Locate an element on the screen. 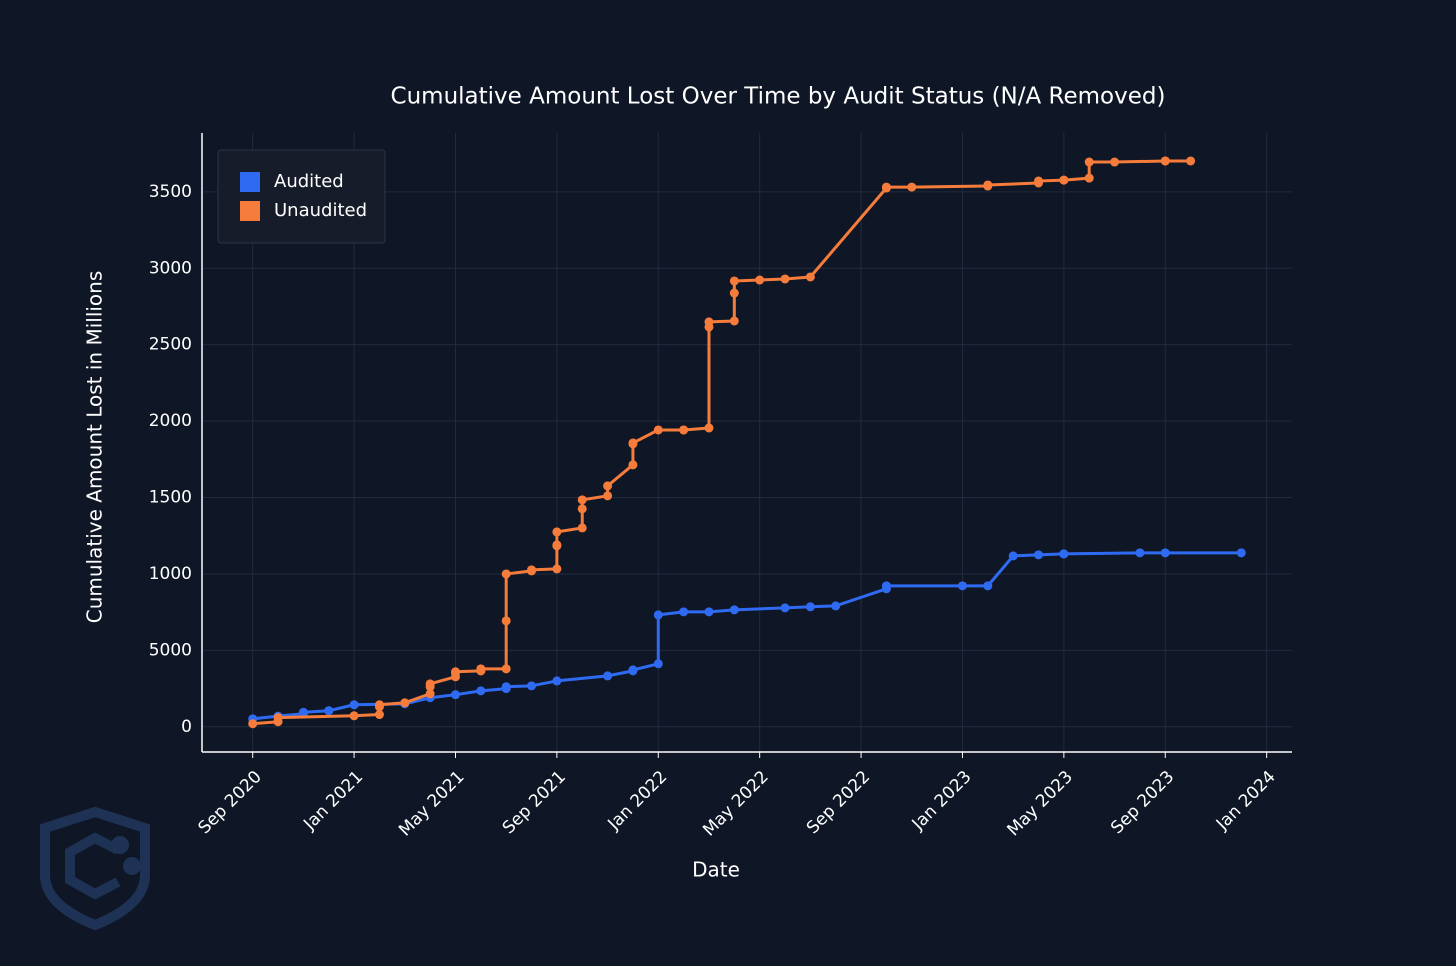 The width and height of the screenshot is (1456, 966). y-tick-label: 3500 is located at coordinates (170, 192).